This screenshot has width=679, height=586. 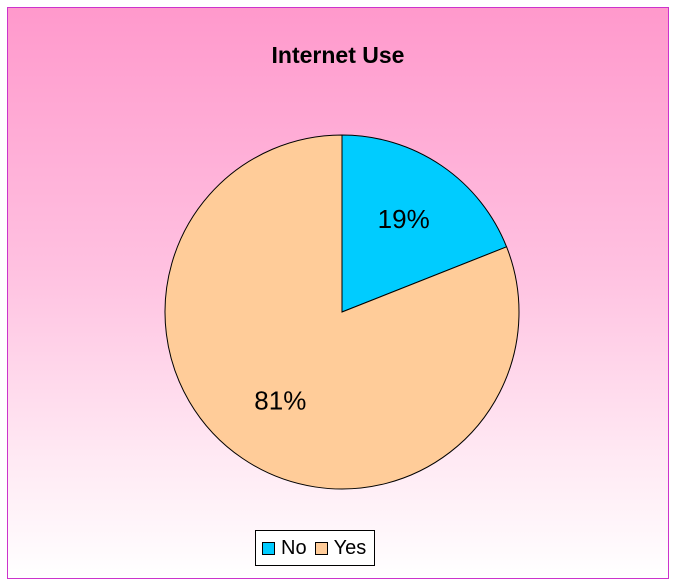 What do you see at coordinates (294, 547) in the screenshot?
I see `legend-label-no: No` at bounding box center [294, 547].